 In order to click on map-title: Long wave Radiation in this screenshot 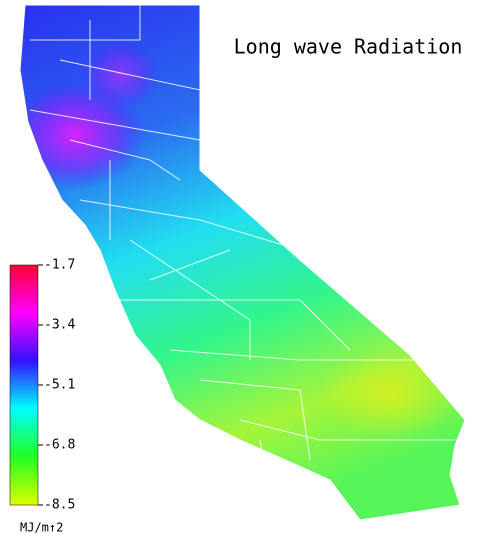, I will do `click(348, 47)`.